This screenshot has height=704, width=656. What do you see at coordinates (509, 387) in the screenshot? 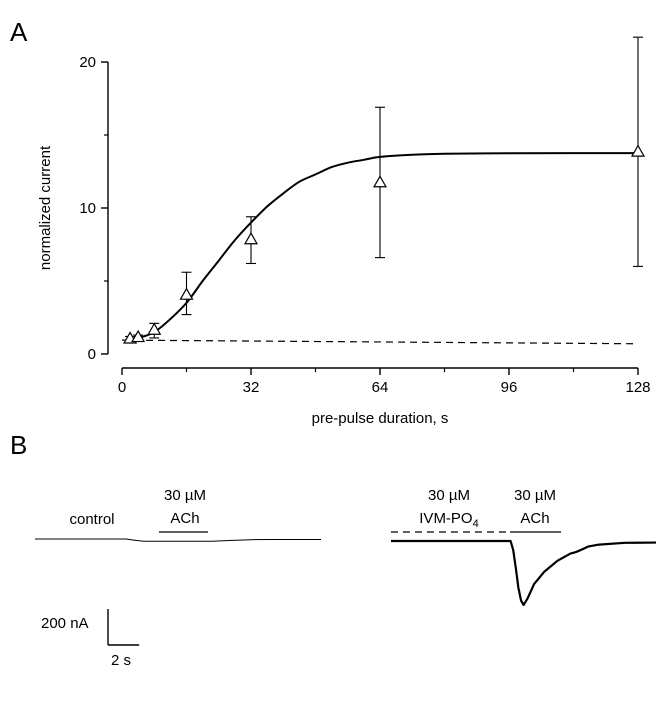
I see `x-tick-label: 96` at bounding box center [509, 387].